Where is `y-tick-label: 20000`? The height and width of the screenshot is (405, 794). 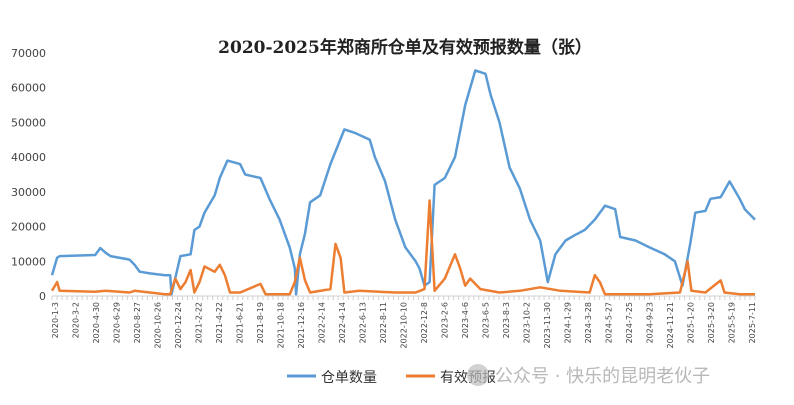 y-tick-label: 20000 is located at coordinates (28, 227).